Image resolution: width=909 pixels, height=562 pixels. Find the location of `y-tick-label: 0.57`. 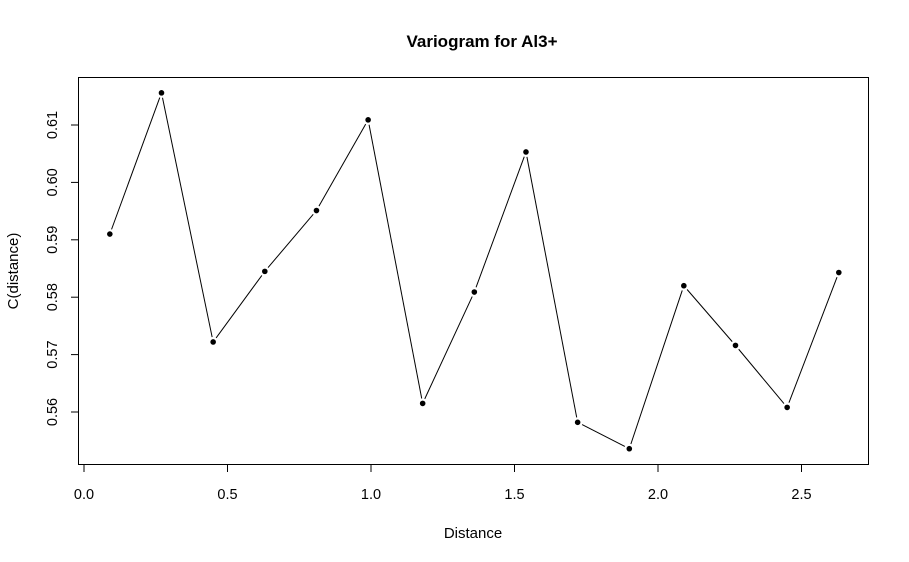

y-tick-label: 0.57 is located at coordinates (53, 354).